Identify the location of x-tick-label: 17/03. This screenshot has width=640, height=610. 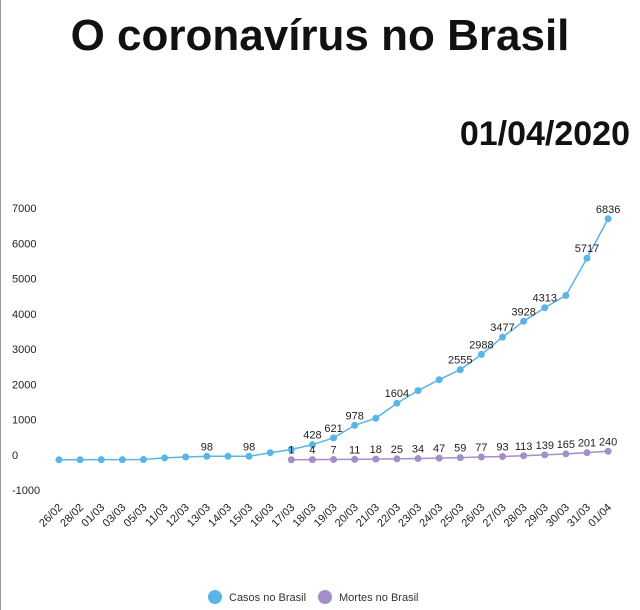
(283, 516).